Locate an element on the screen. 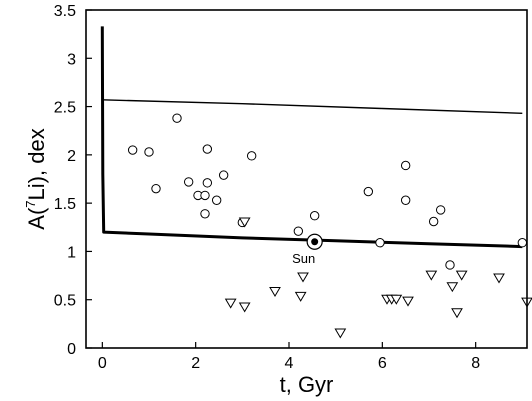  x-tick-label: 2 is located at coordinates (195, 363).